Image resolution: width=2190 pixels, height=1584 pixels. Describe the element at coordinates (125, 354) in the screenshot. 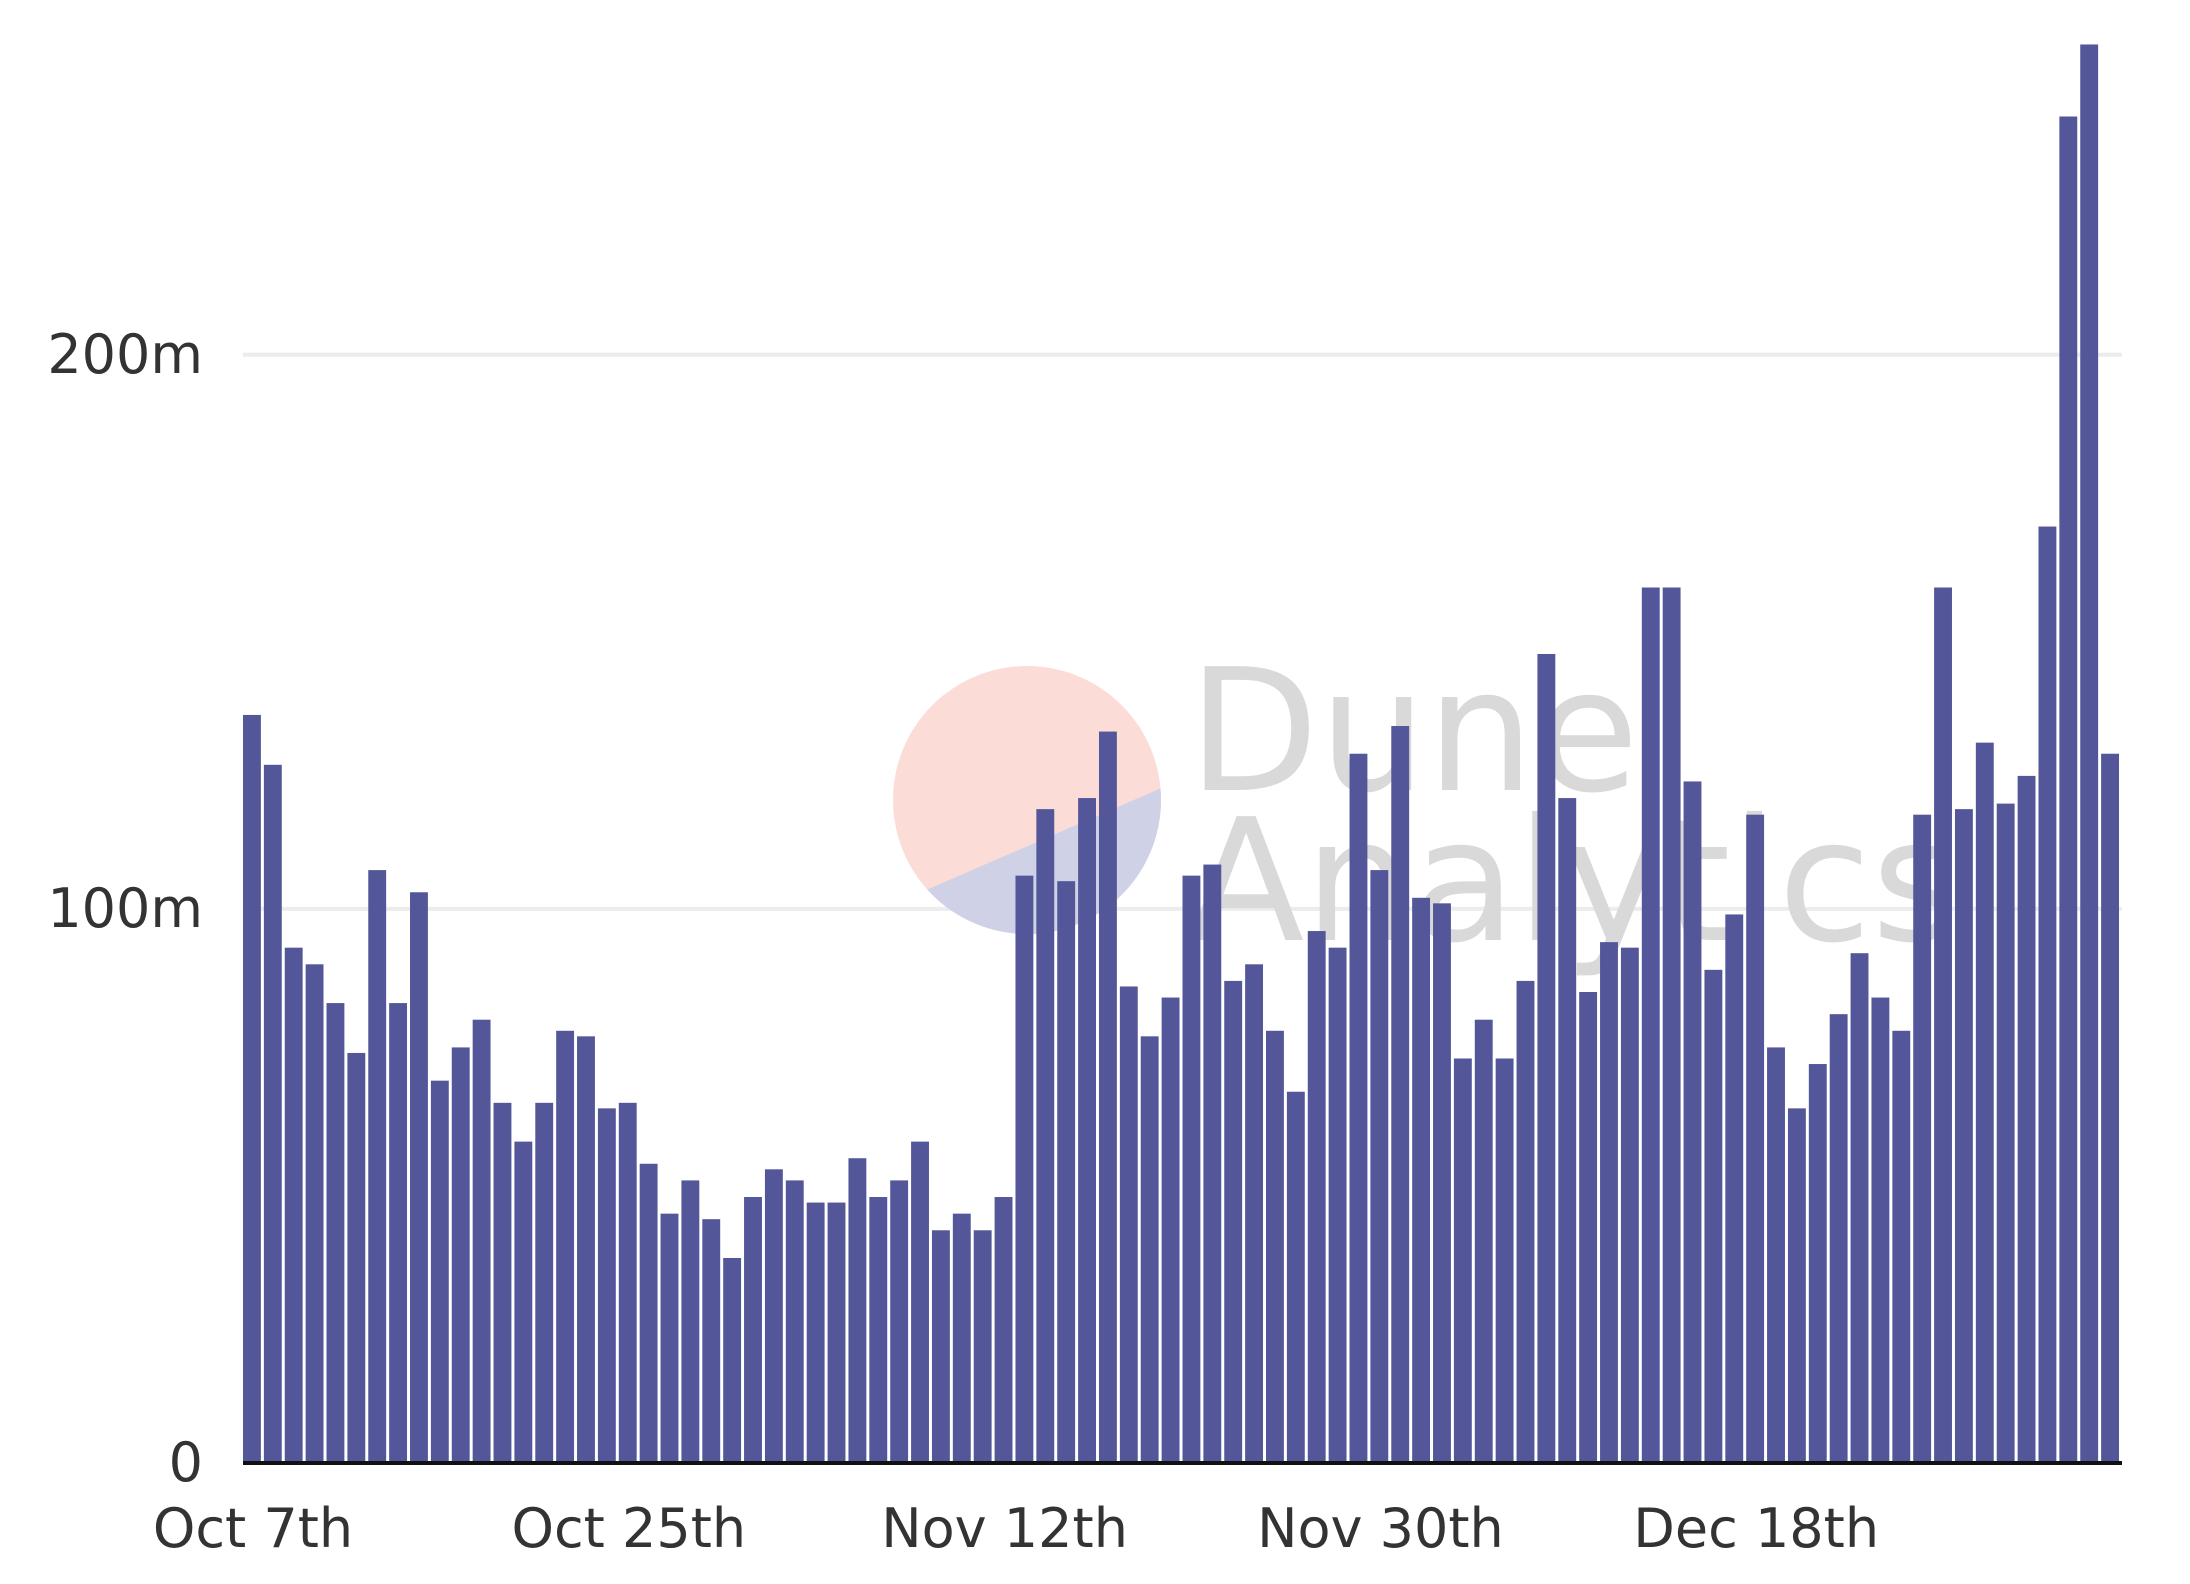

I see `y-tick-label: 200m` at that location.